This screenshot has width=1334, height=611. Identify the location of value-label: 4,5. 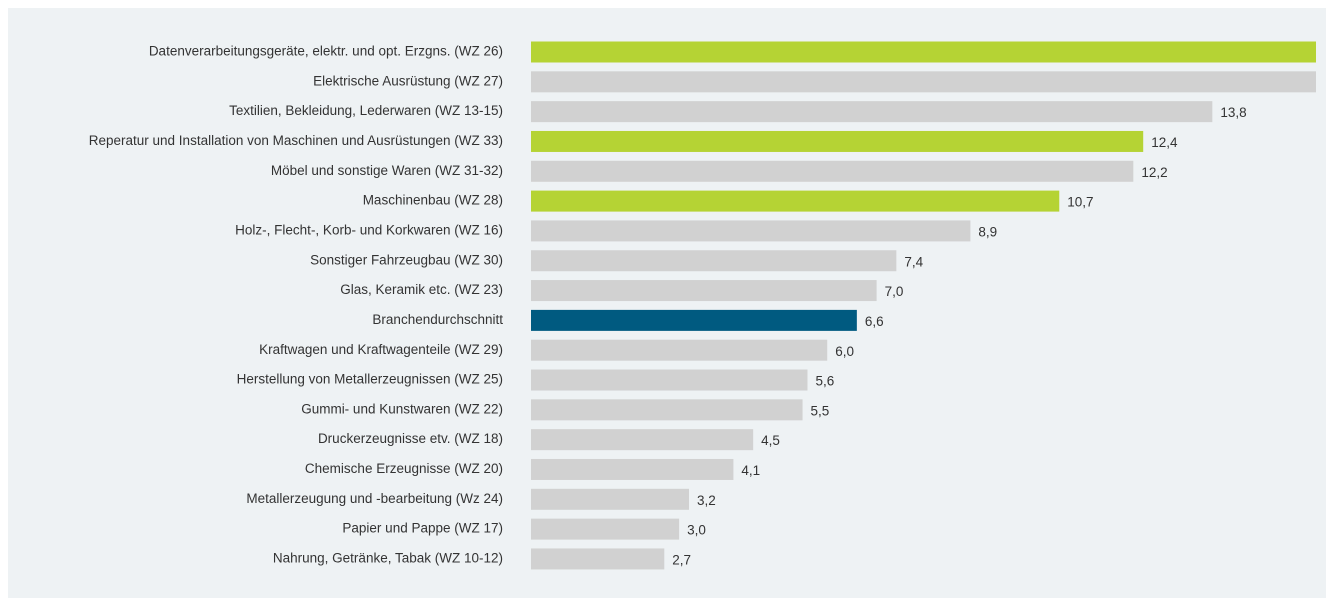
(770, 440).